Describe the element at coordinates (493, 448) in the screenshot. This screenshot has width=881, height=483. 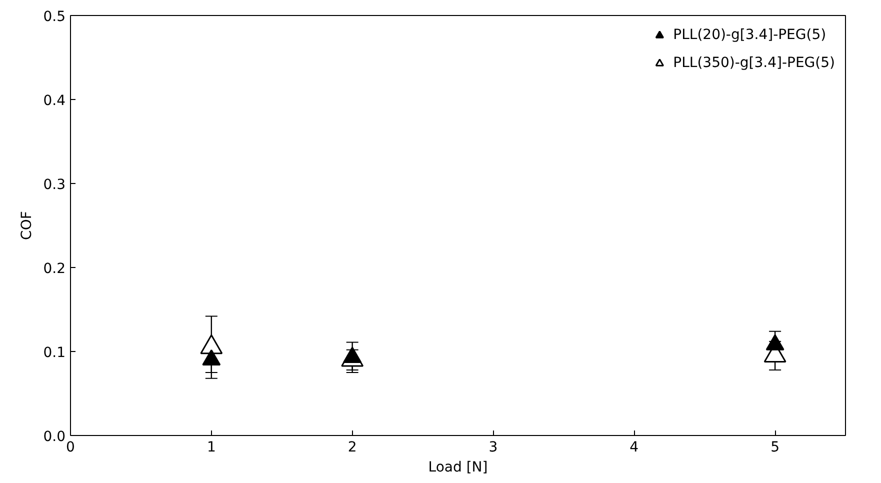
I see `x-tick-label: 3` at that location.